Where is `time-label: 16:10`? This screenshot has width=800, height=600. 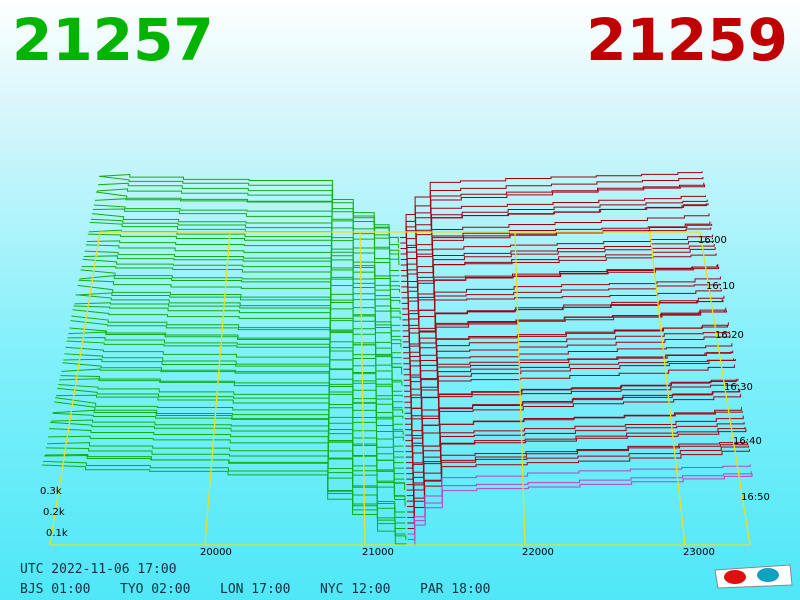 time-label: 16:10 is located at coordinates (720, 286).